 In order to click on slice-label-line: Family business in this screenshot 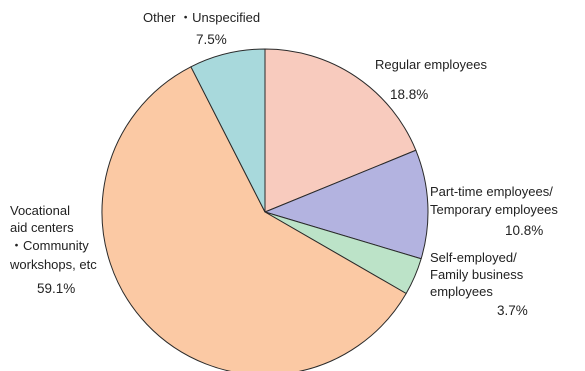, I will do `click(477, 274)`.